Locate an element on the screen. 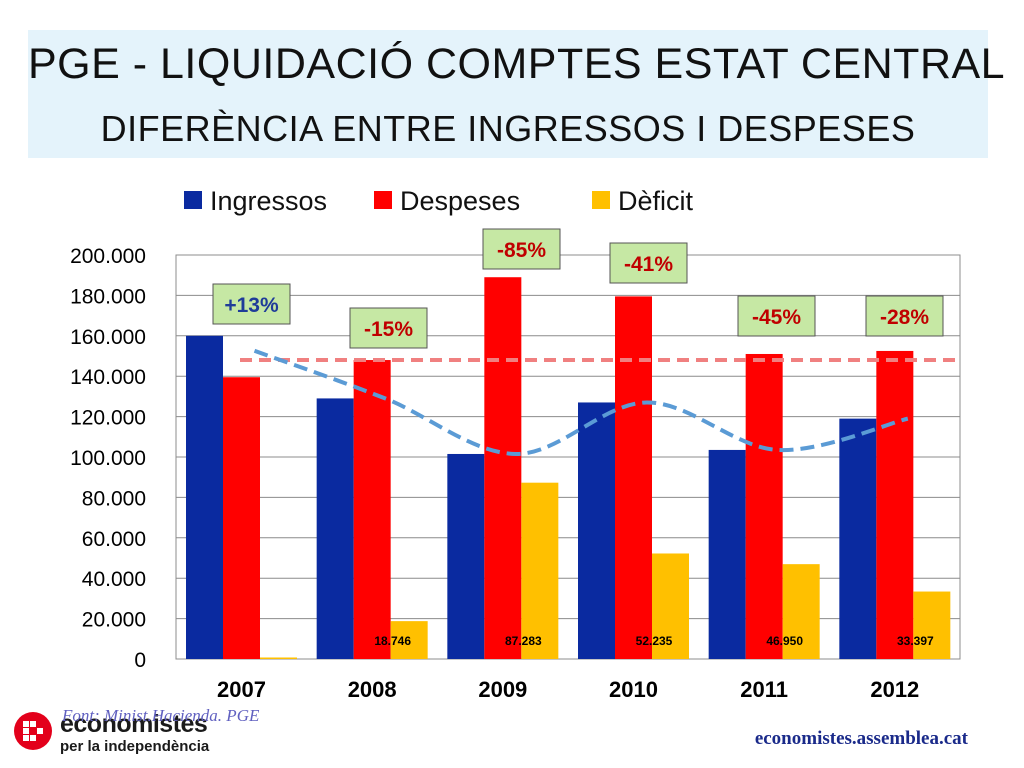 This screenshot has height=768, width=1024. annotation-label-2007: +13% is located at coordinates (251, 305).